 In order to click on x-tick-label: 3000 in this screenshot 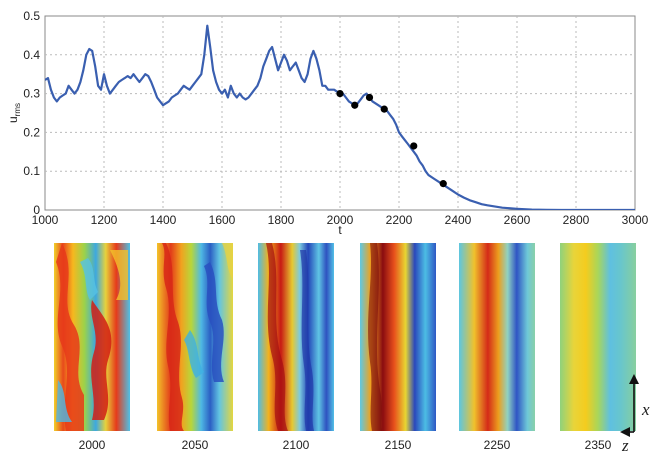, I will do `click(635, 220)`.